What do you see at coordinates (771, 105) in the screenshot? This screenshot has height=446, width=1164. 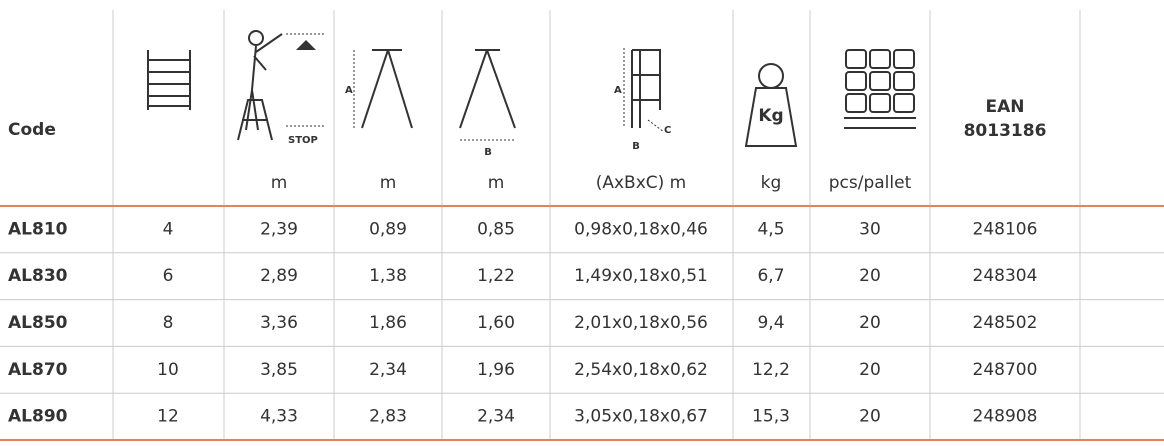 I see `weight-icon: Kg` at bounding box center [771, 105].